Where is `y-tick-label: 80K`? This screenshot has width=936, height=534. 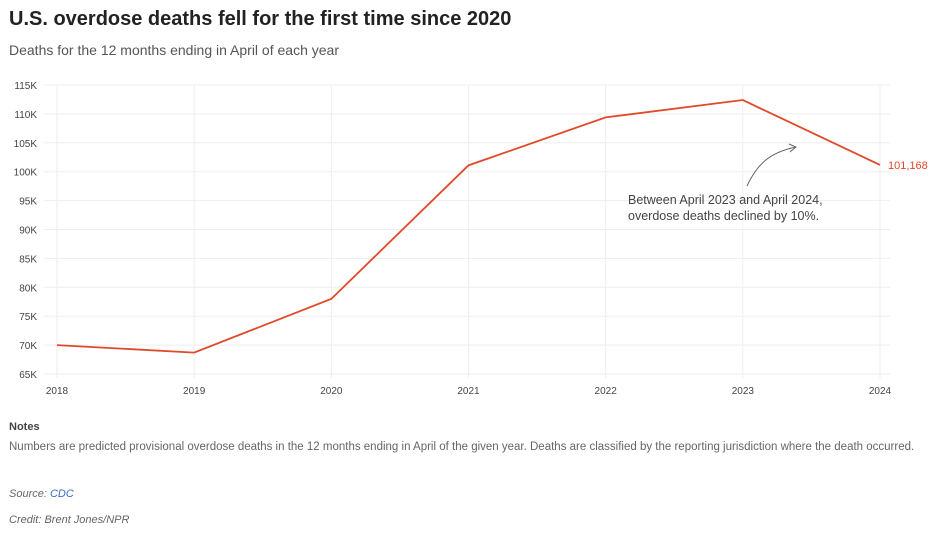 y-tick-label: 80K is located at coordinates (28, 288).